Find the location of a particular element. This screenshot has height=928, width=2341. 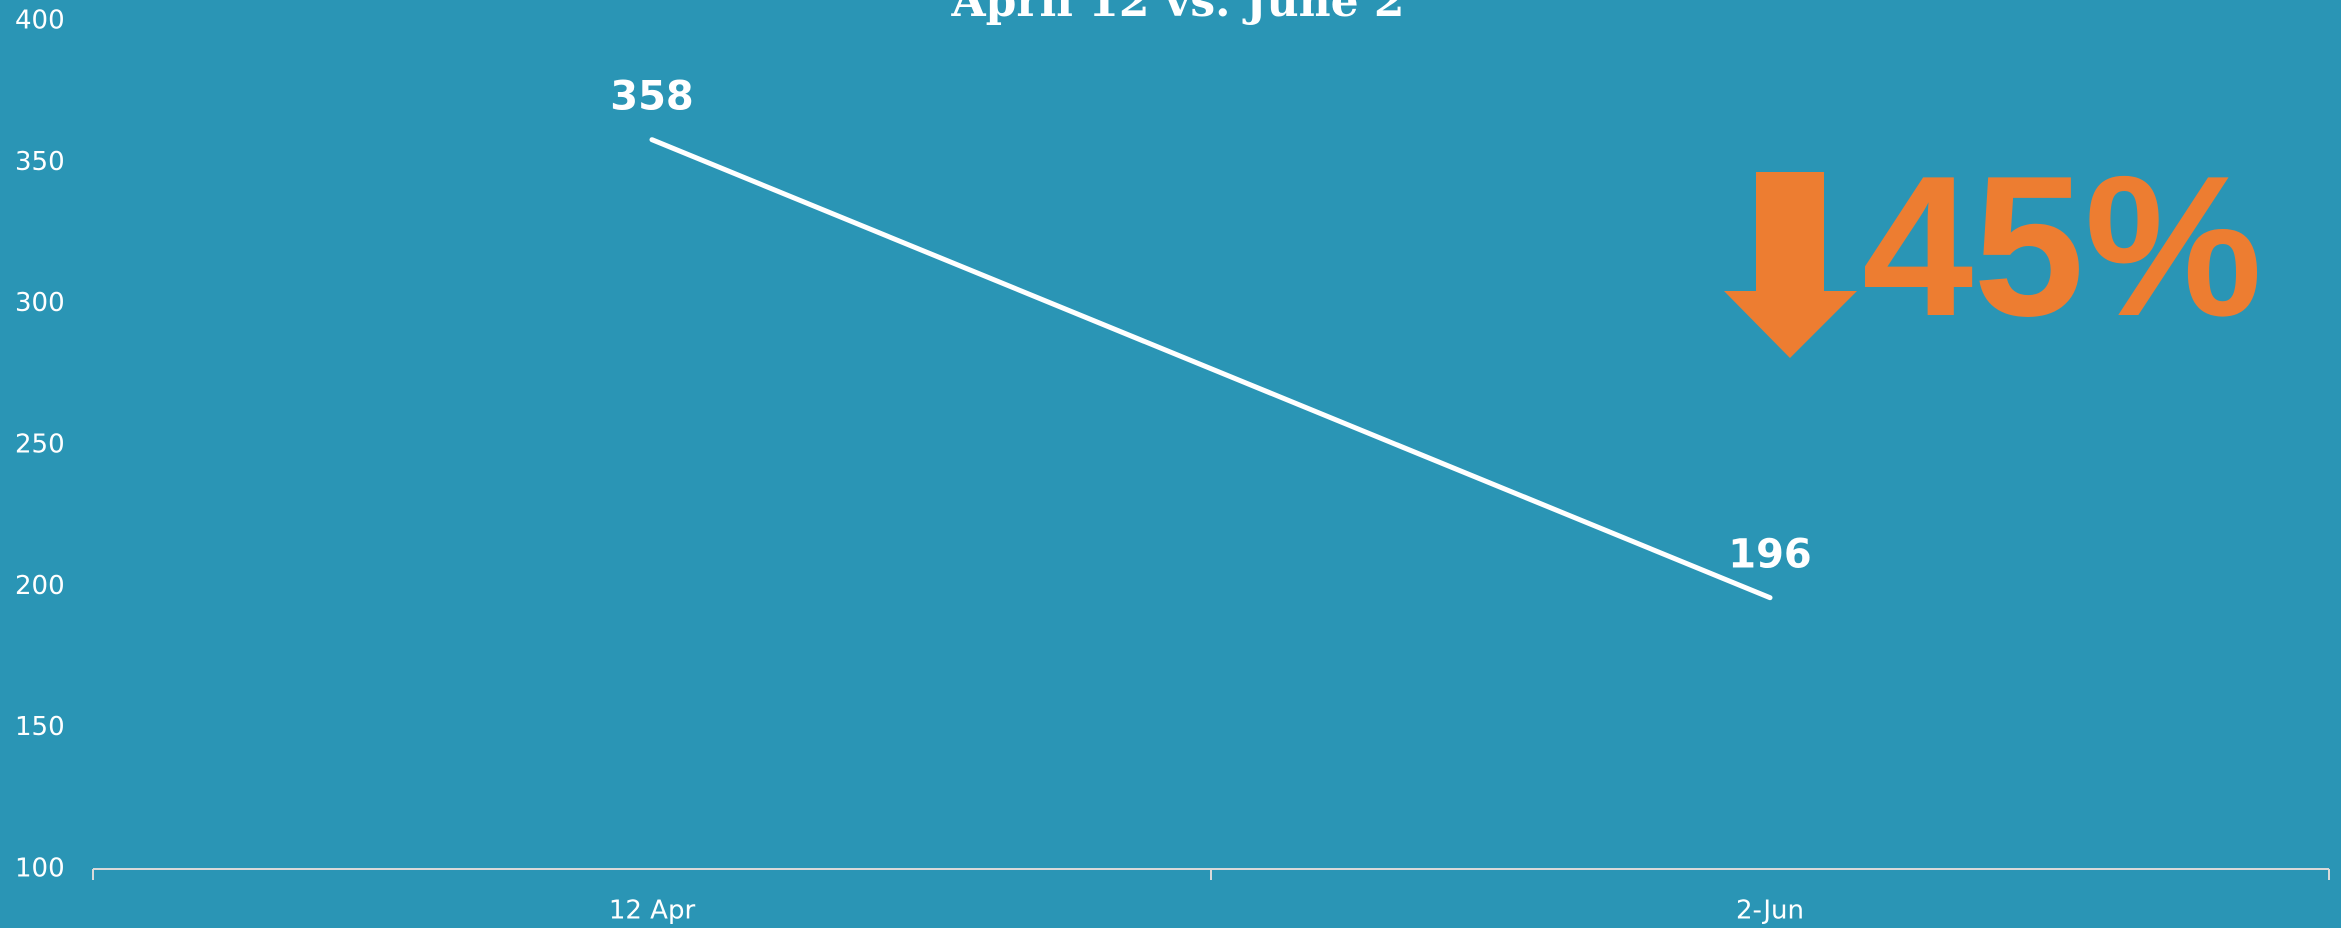

y-tick-label: 350 is located at coordinates (40, 162).